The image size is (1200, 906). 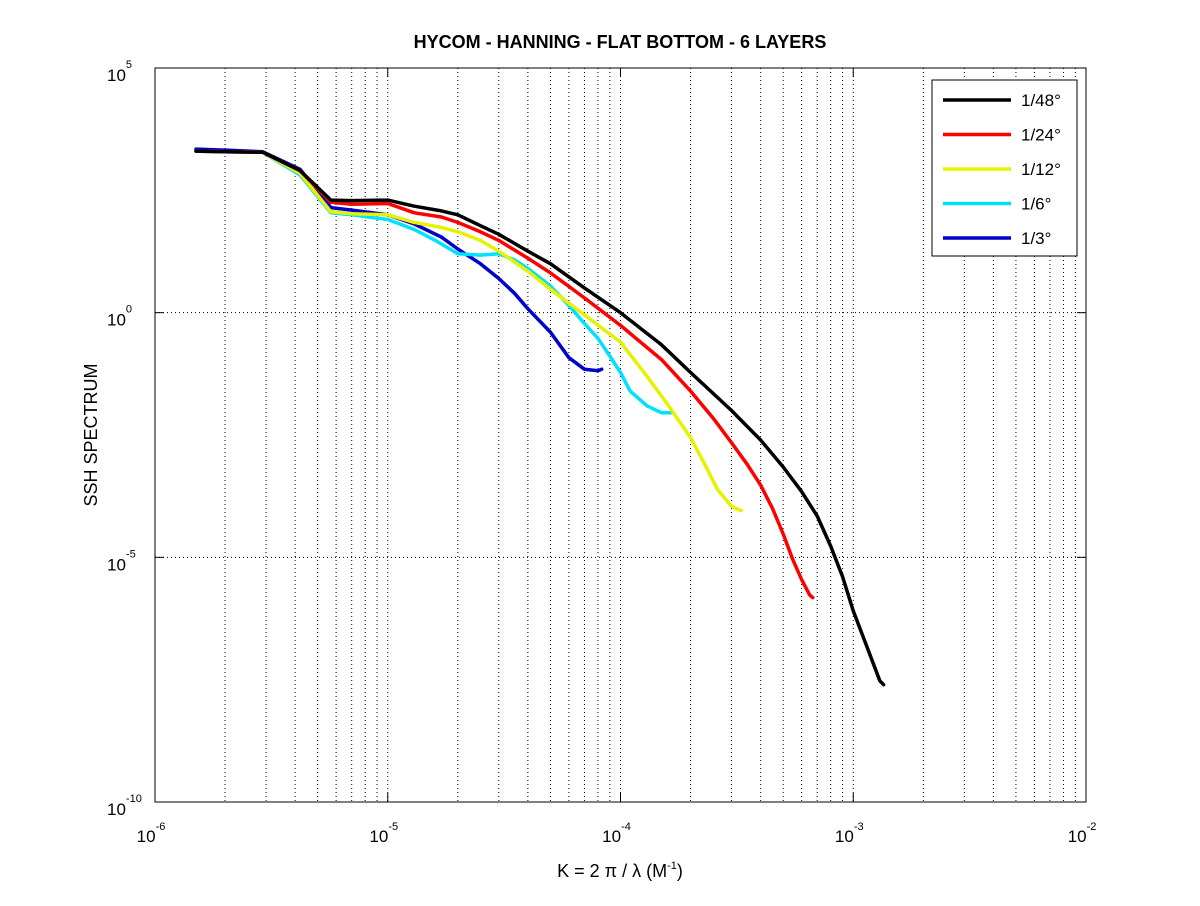 I want to click on x-tick-labels: 10⁻⁶ 10⁻⁵ 10⁻⁴ 10⁻³ 10⁻², so click(x=617, y=833).